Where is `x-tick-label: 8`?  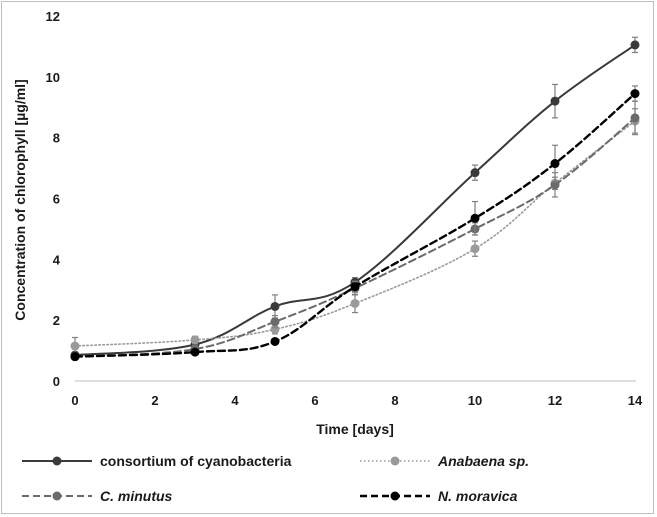 x-tick-label: 8 is located at coordinates (394, 400).